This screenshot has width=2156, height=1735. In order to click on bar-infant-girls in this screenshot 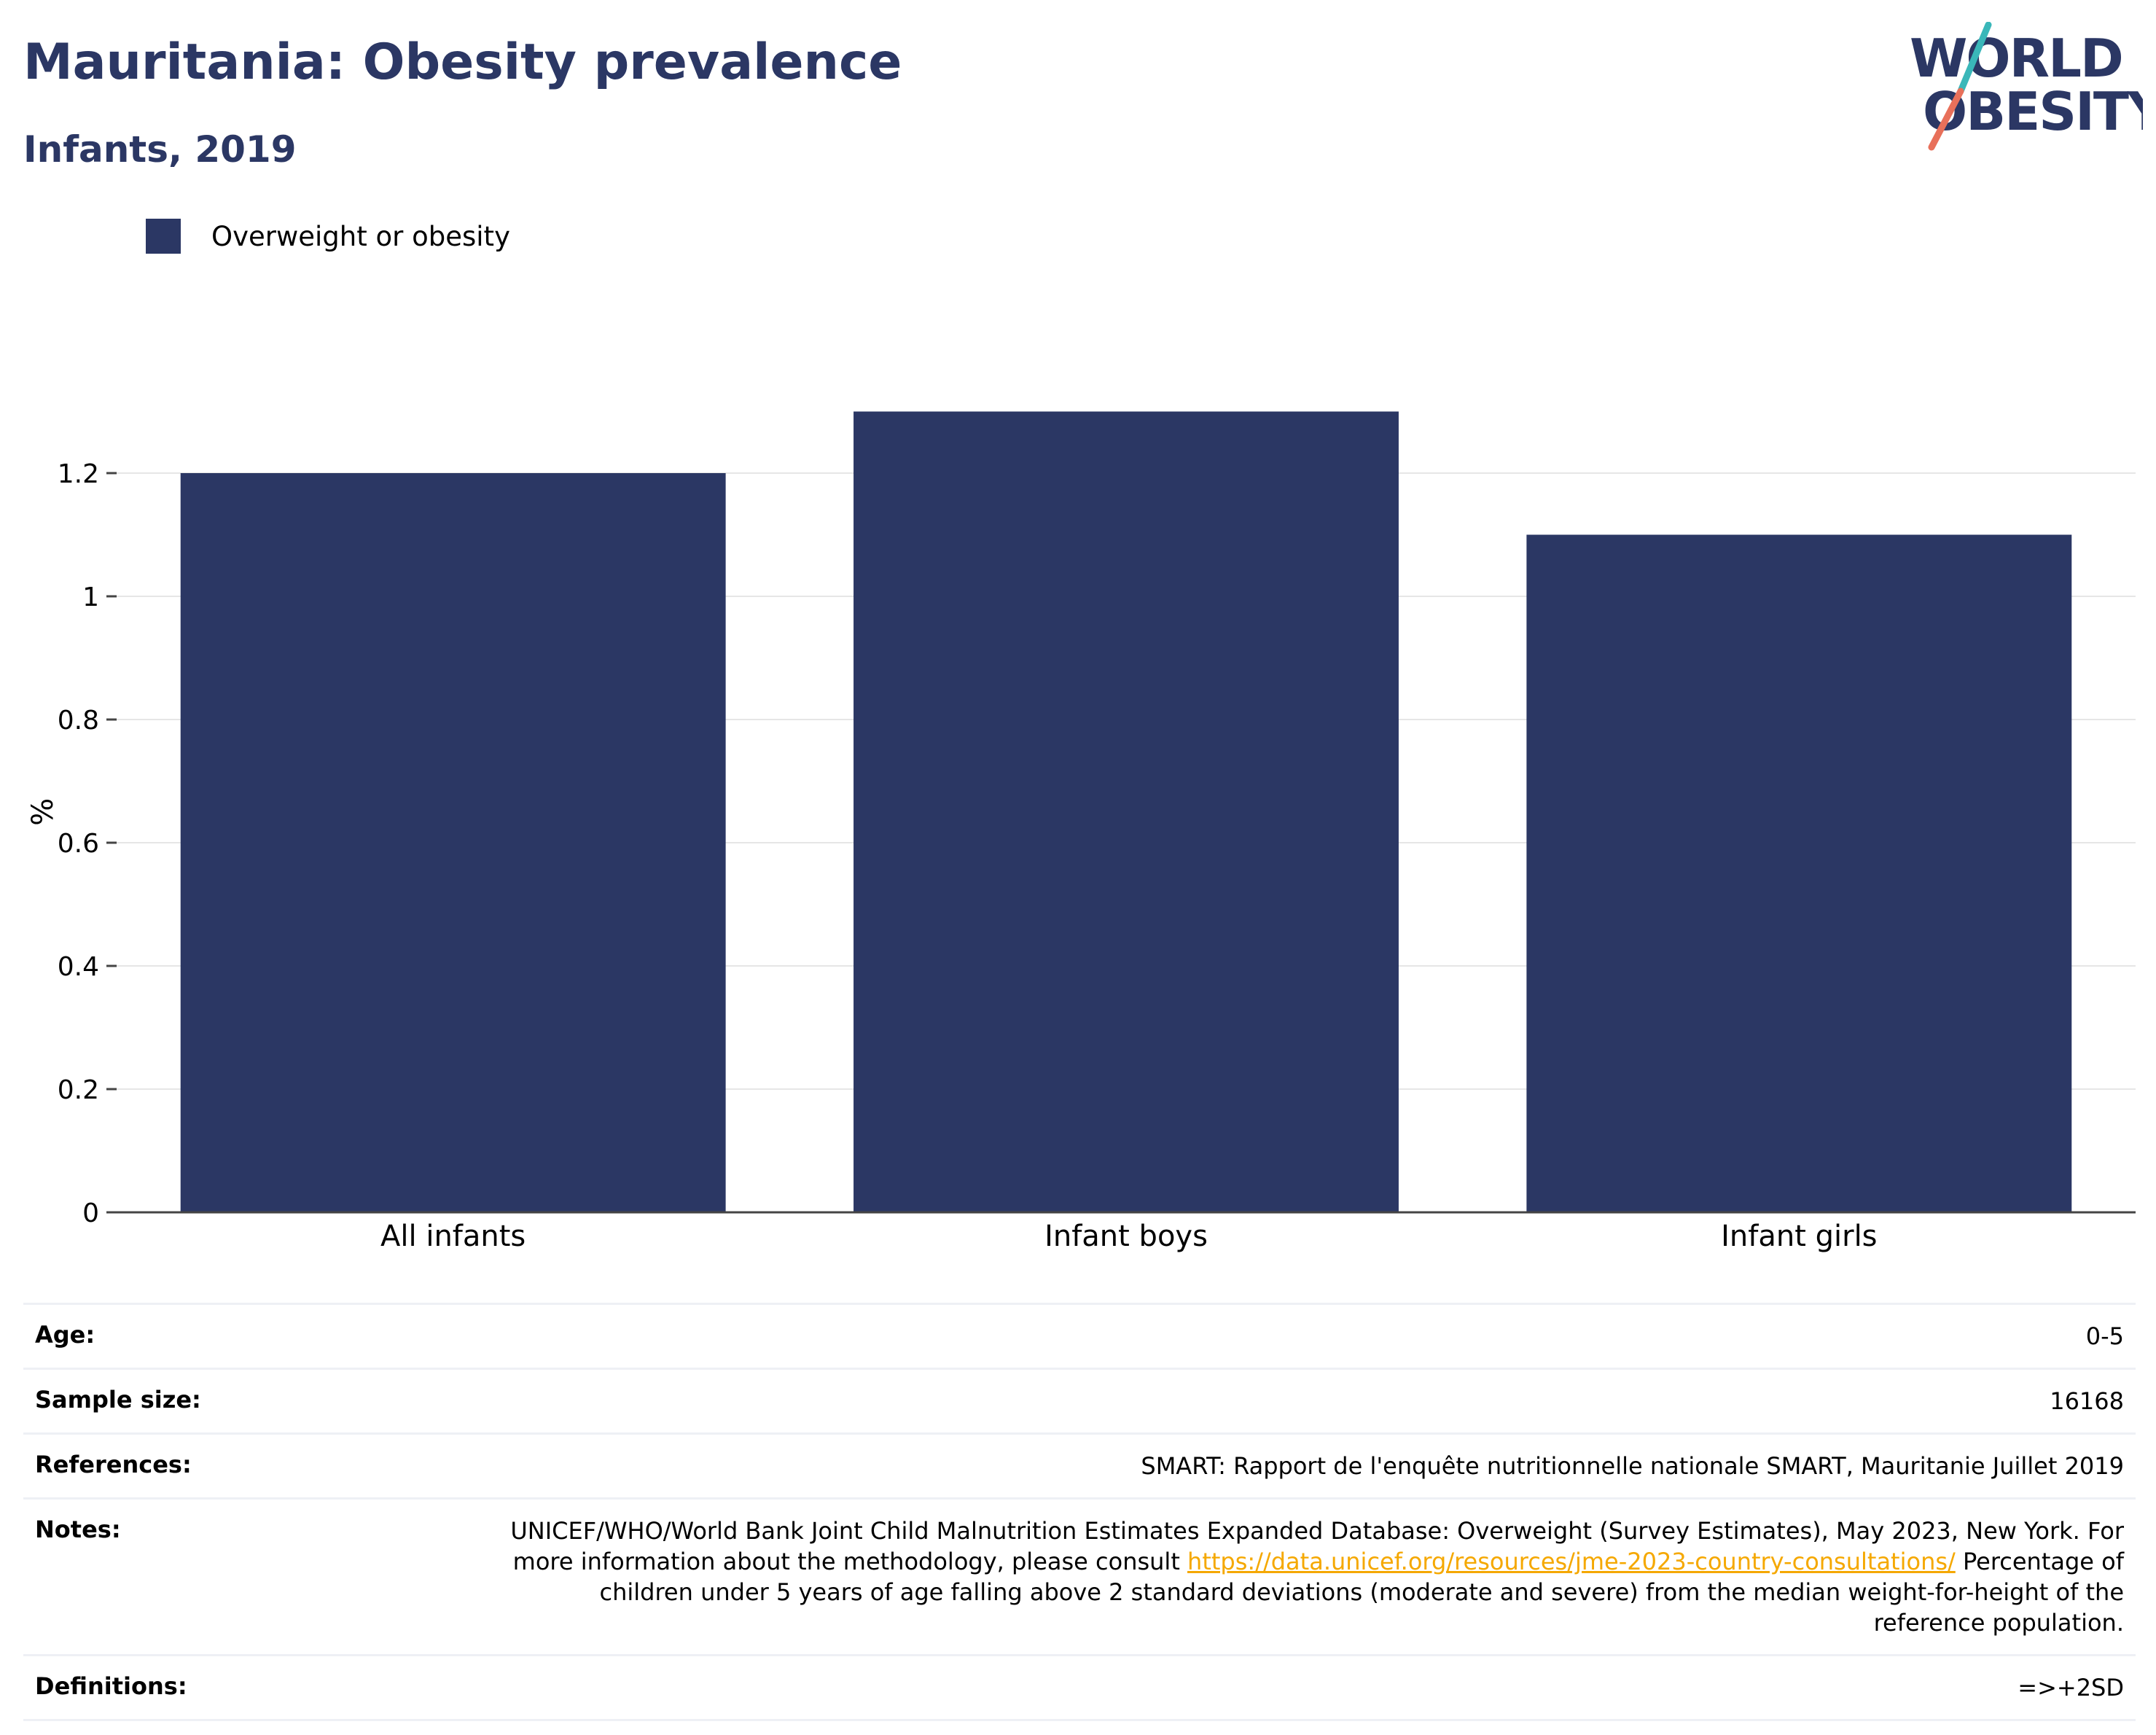, I will do `click(1799, 873)`.